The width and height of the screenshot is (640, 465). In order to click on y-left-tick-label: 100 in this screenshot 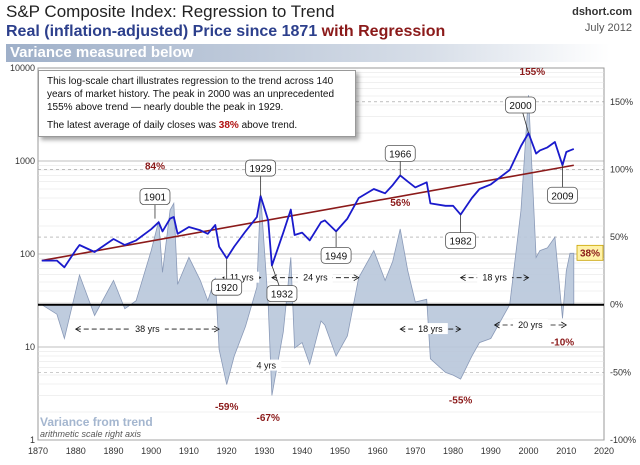, I will do `click(27, 254)`.